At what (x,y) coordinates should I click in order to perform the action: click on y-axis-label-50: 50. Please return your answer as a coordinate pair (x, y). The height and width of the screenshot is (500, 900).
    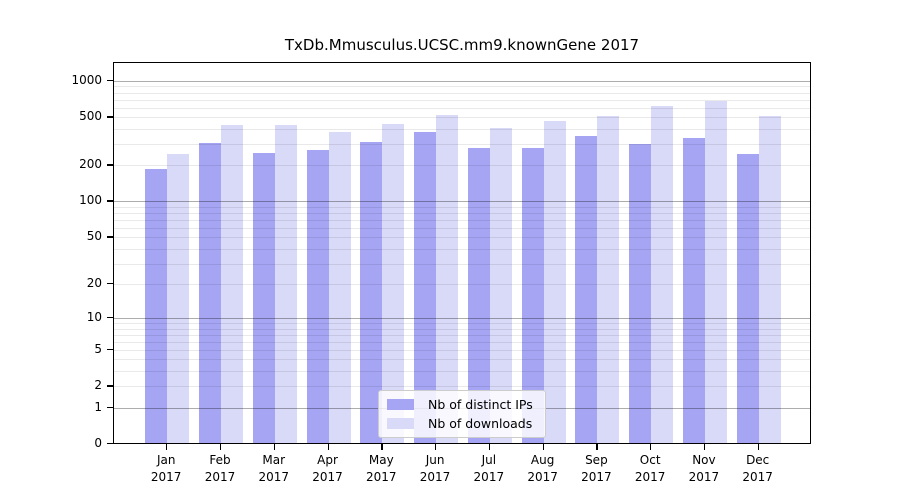
    Looking at the image, I should click on (94, 236).